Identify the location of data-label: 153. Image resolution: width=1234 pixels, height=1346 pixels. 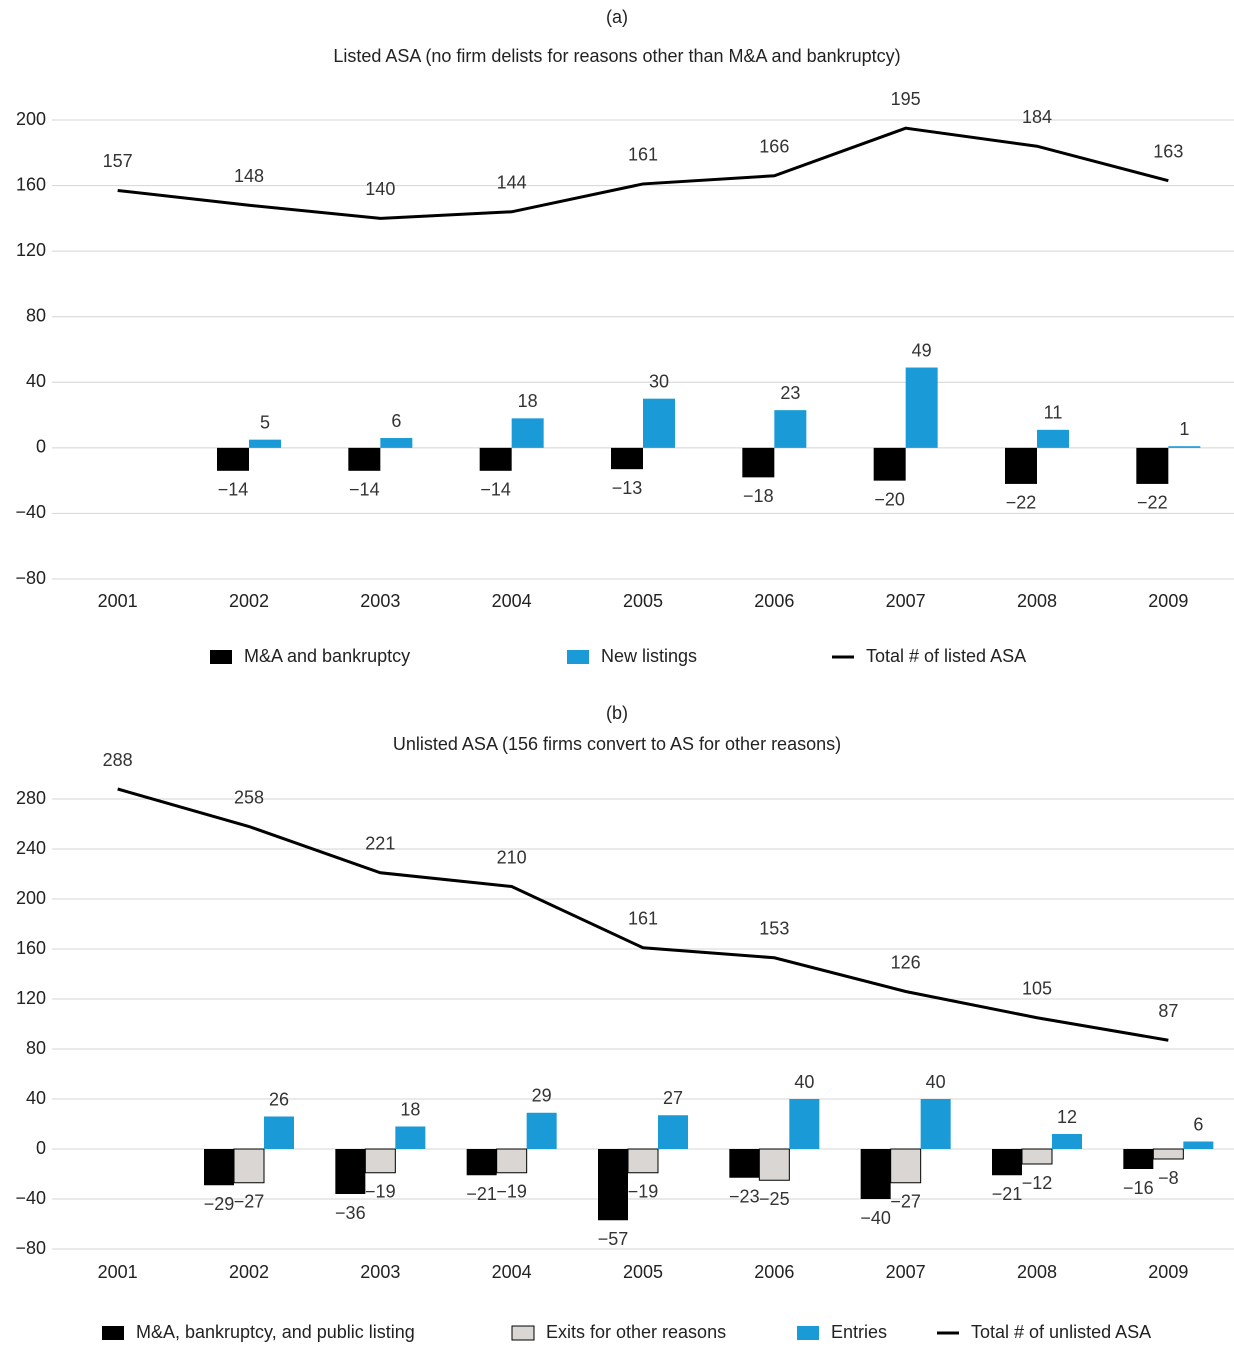
(774, 929).